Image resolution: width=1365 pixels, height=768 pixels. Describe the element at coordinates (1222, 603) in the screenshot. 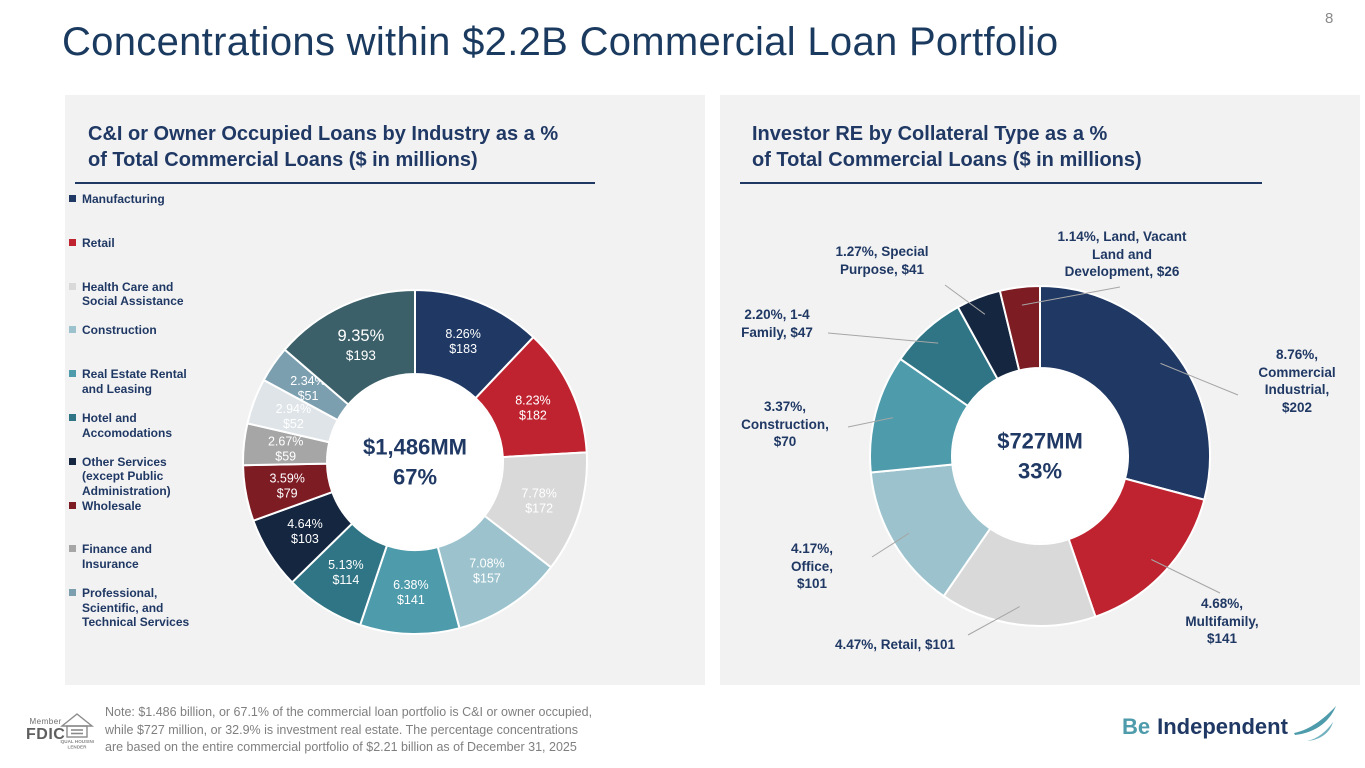

I see `annotation-line: 4.68%,` at that location.